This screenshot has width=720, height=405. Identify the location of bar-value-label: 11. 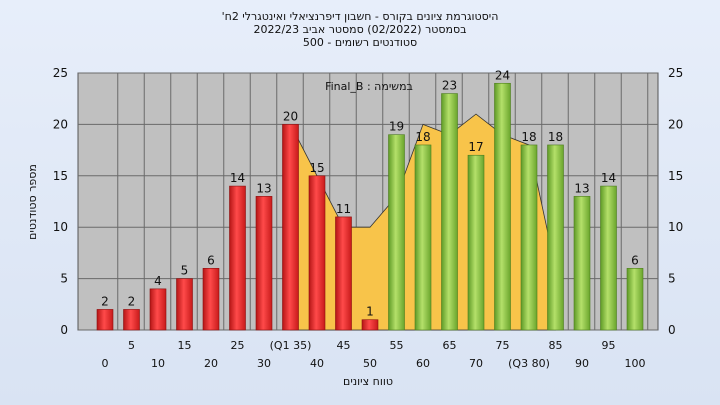
(343, 209).